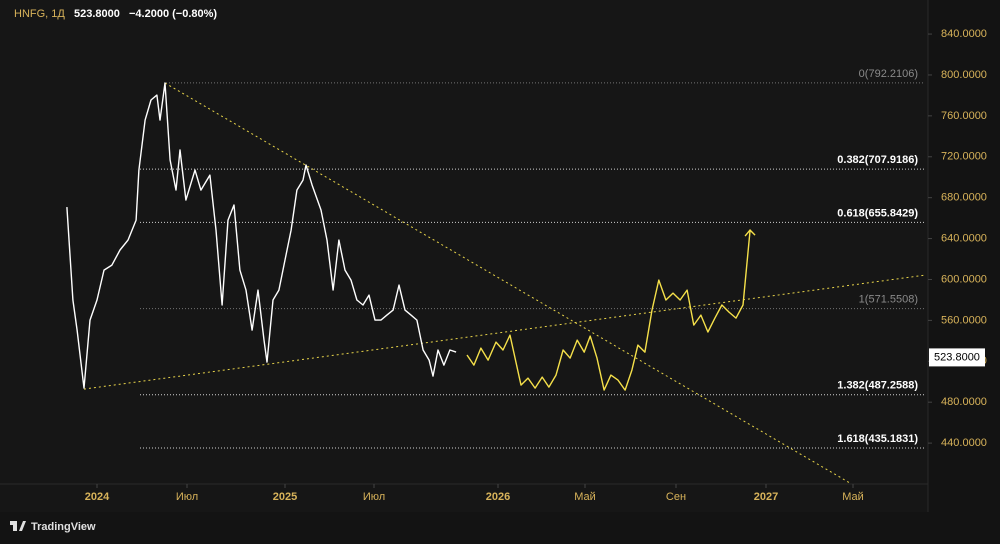 This screenshot has height=544, width=1000. What do you see at coordinates (173, 14) in the screenshot?
I see `change: −4.2000 (−0.80%)` at bounding box center [173, 14].